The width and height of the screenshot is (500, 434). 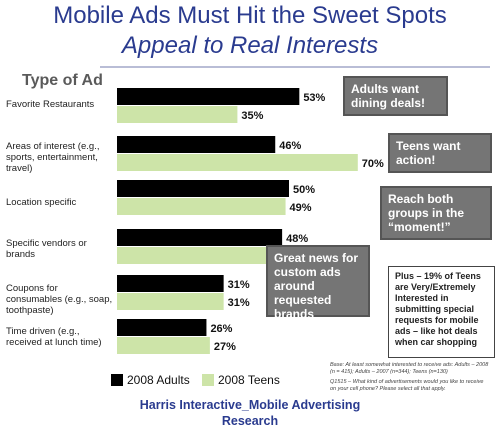 What do you see at coordinates (208, 96) in the screenshot?
I see `bar-adults-restaurants` at bounding box center [208, 96].